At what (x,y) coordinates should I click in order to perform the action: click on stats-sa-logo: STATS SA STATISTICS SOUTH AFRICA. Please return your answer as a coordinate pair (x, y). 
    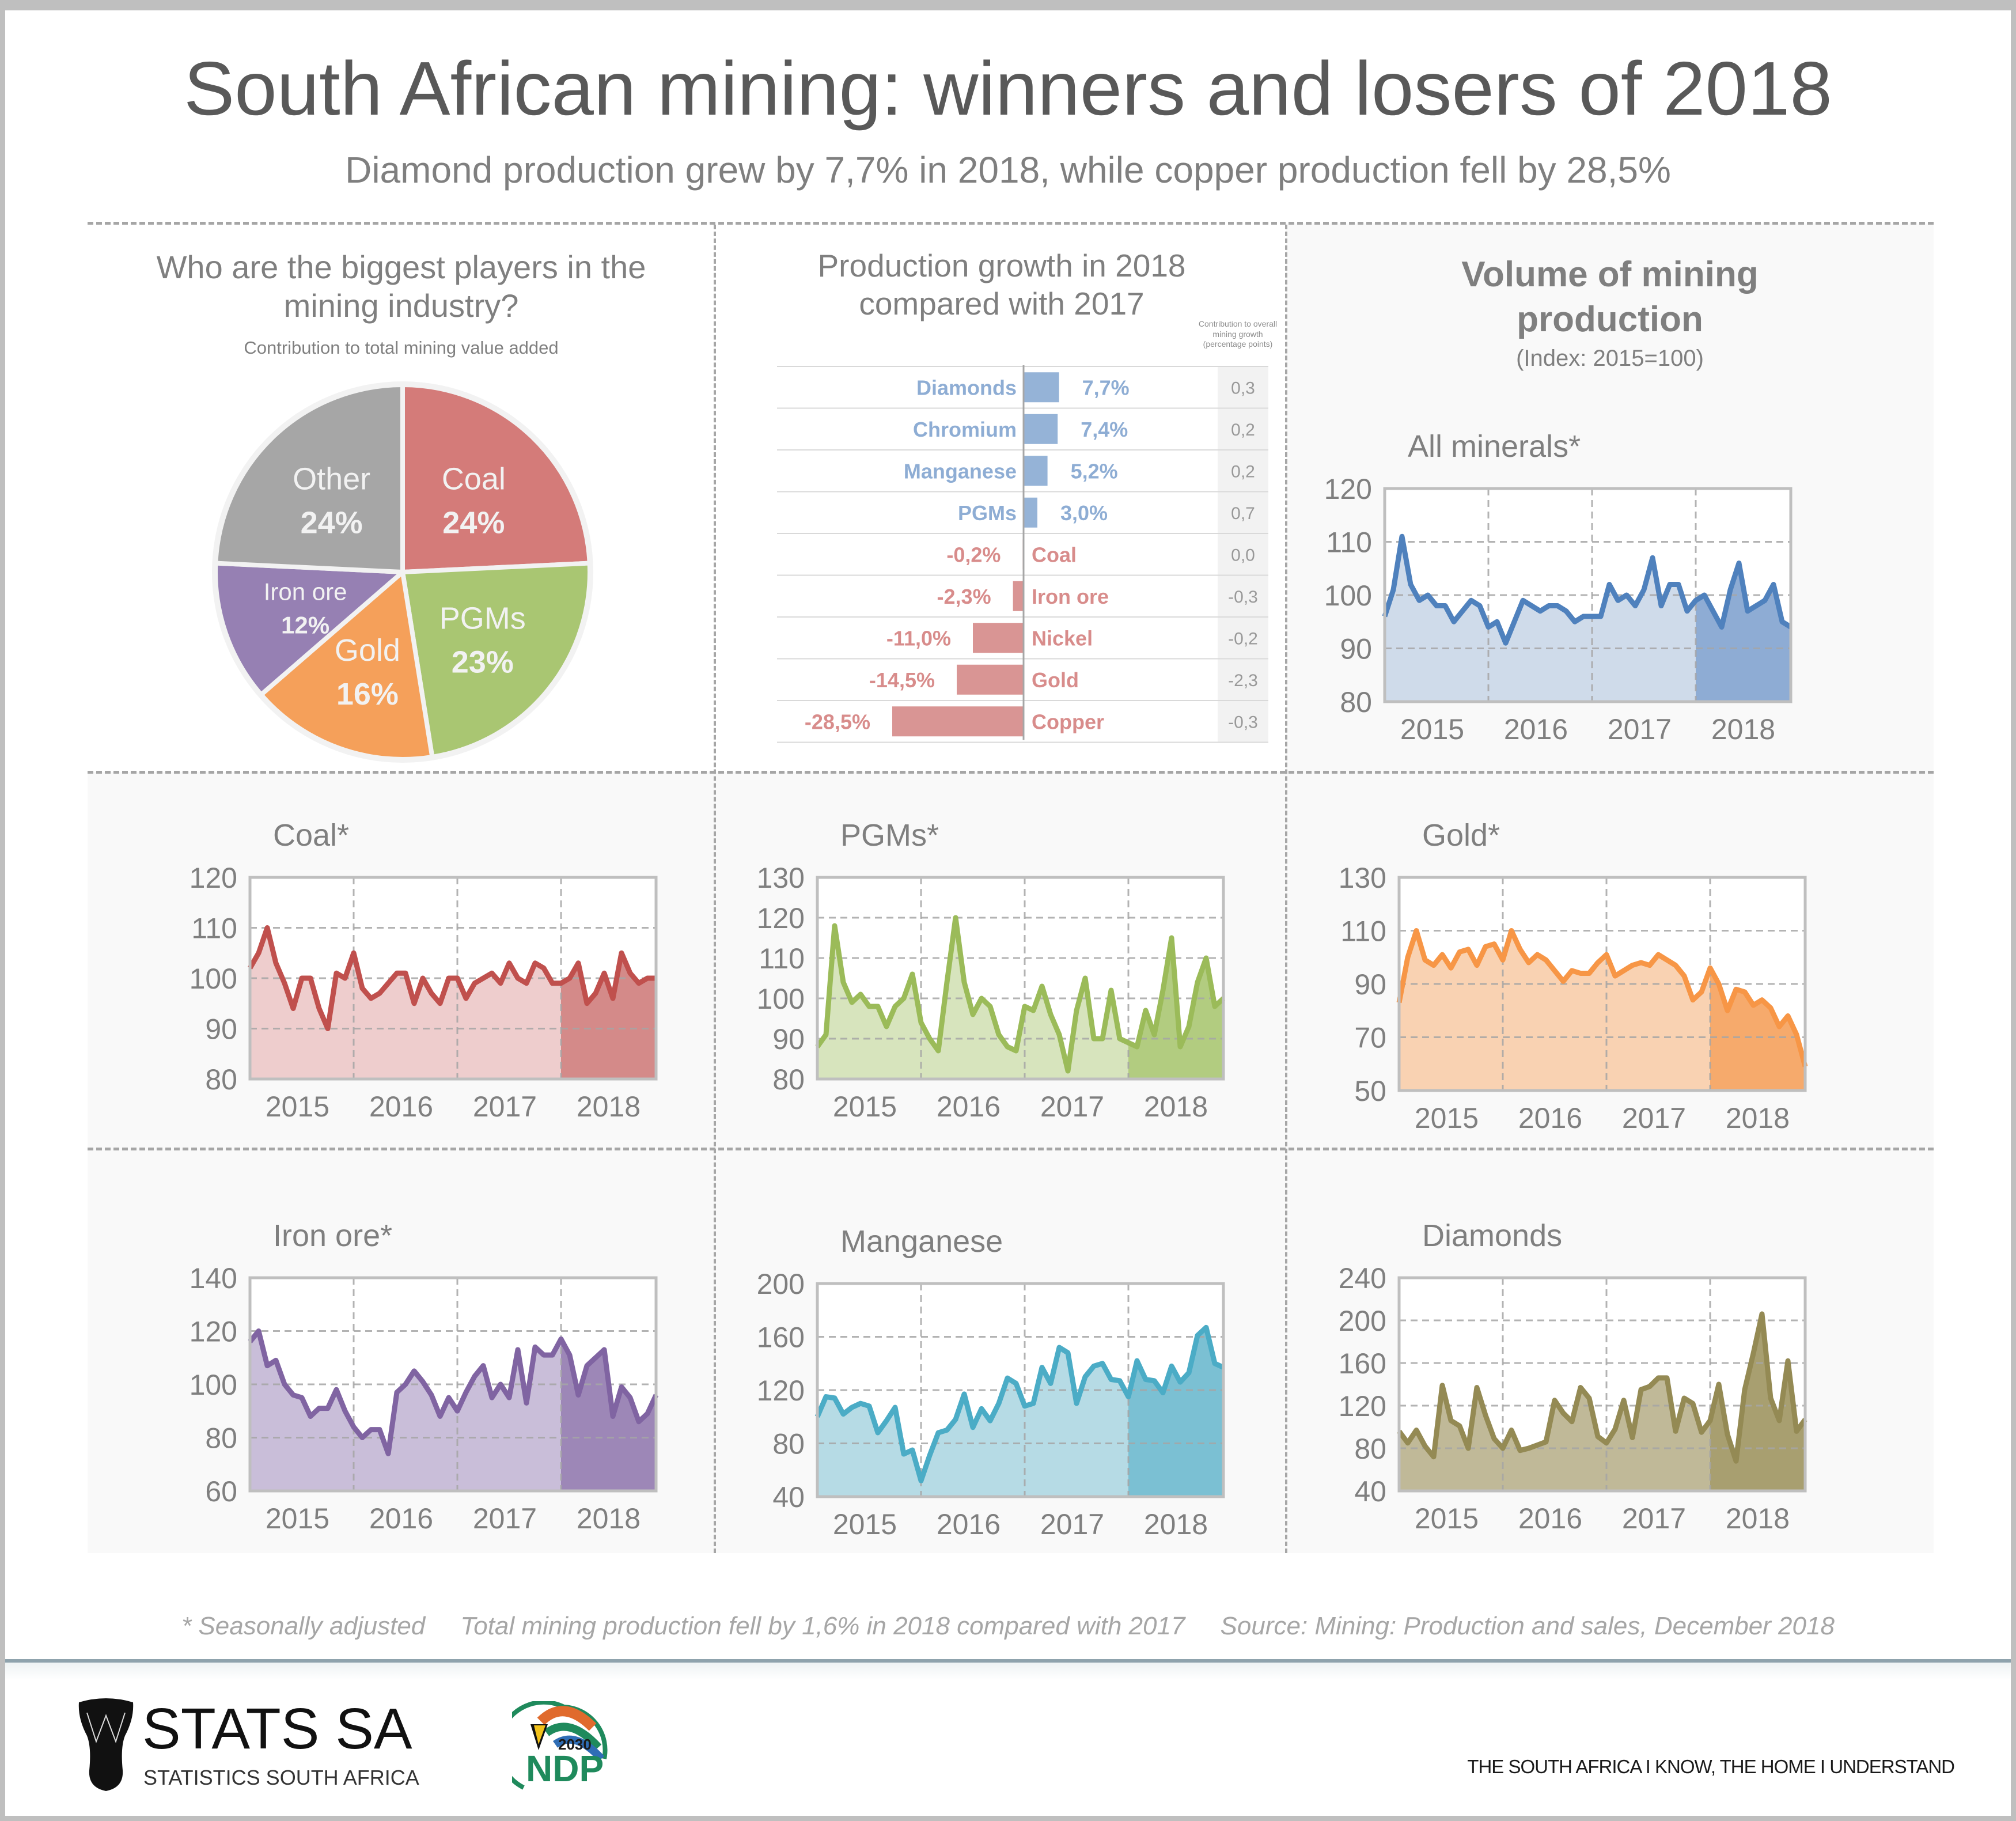
    Looking at the image, I should click on (247, 1744).